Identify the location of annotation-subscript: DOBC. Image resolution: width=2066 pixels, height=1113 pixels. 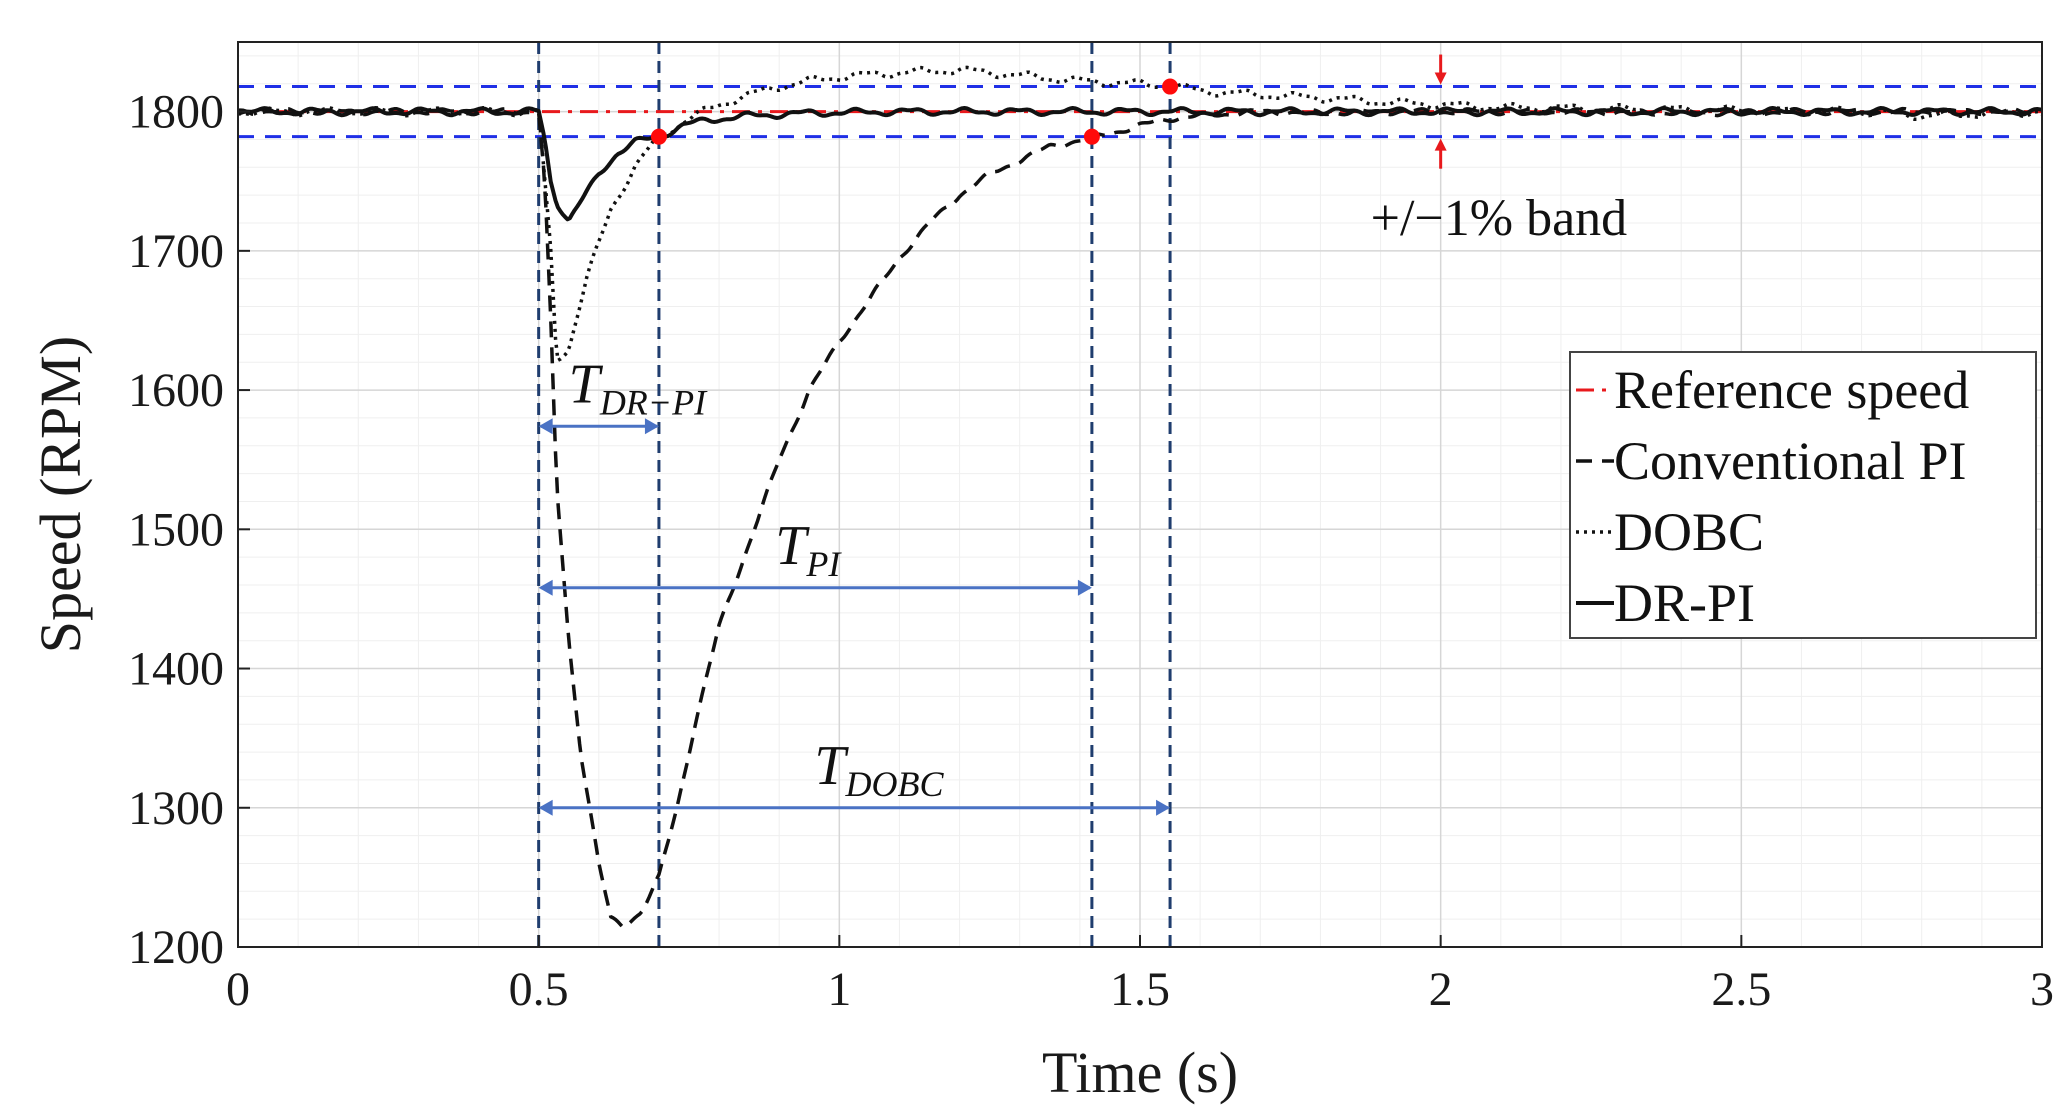
(895, 784).